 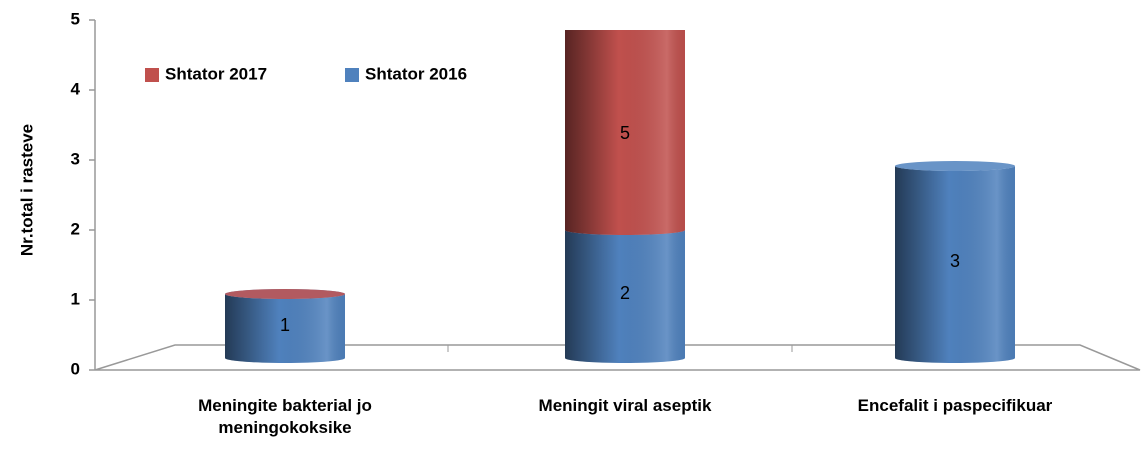 What do you see at coordinates (416, 73) in the screenshot?
I see `legend-label: Shtator 2016` at bounding box center [416, 73].